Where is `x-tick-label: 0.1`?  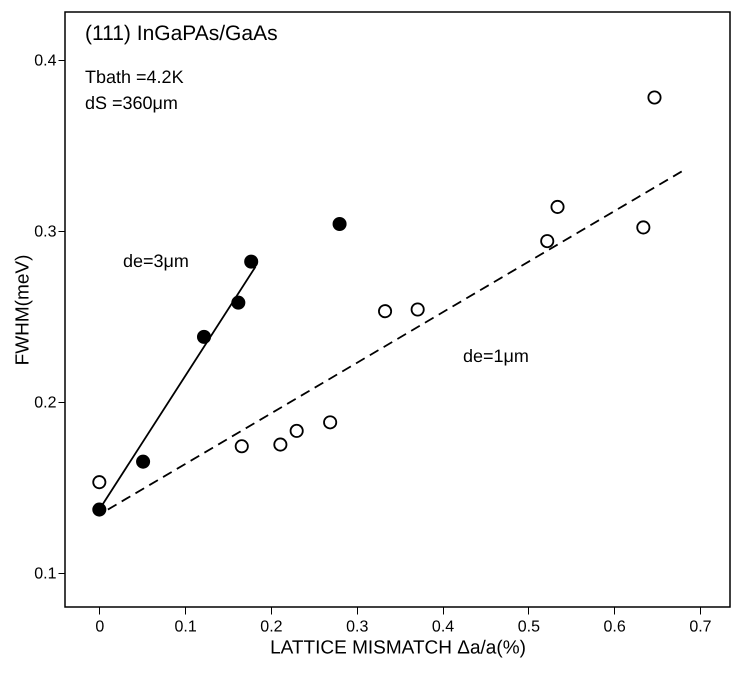
x-tick-label: 0.1 is located at coordinates (185, 627).